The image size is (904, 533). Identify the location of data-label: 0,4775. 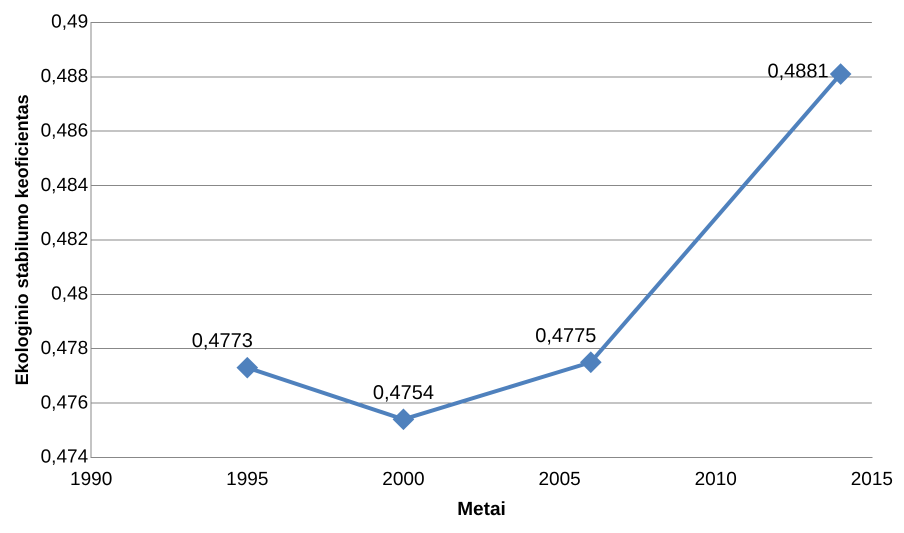
(565, 335).